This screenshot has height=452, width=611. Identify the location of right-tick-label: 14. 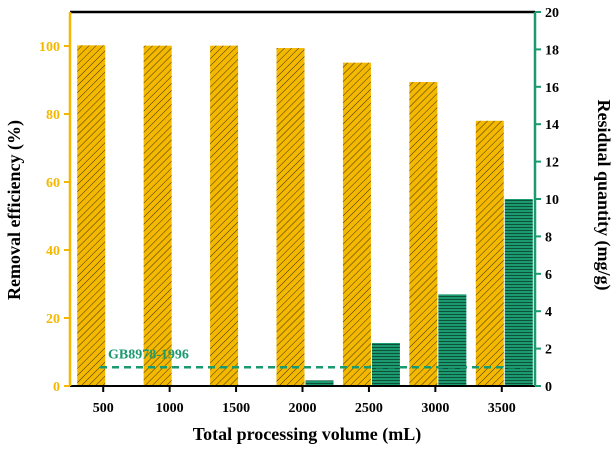
(552, 125).